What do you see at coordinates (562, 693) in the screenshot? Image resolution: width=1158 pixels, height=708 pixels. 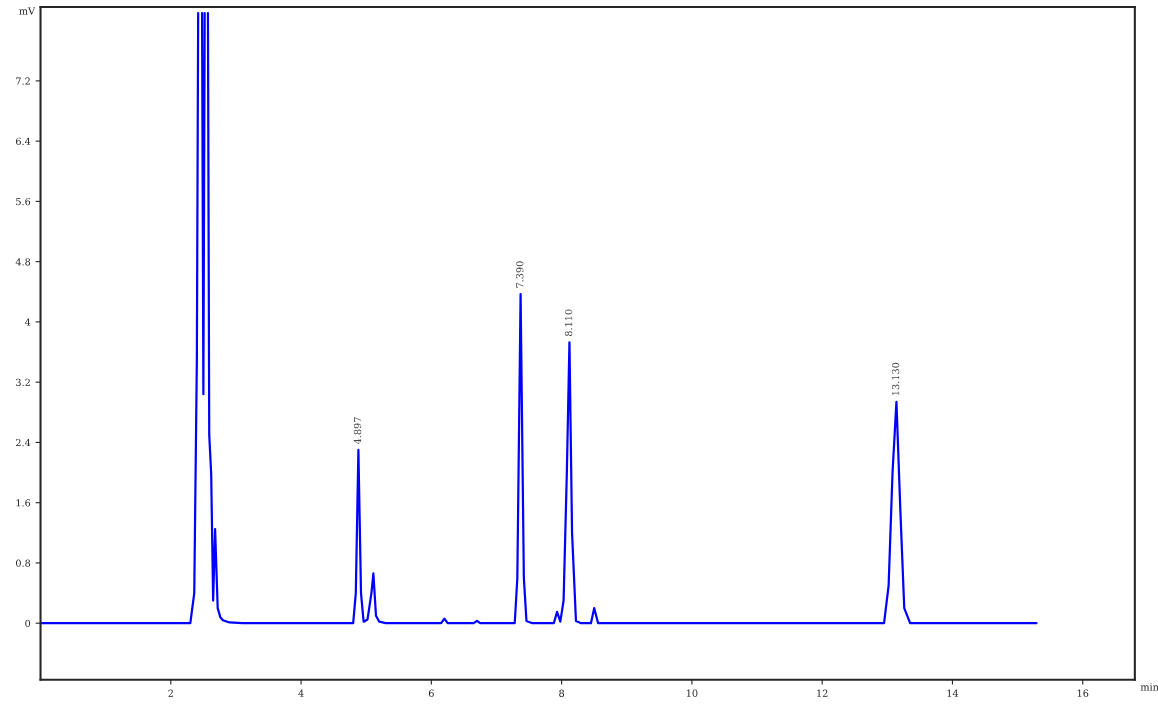 I see `x-tick-label: 8` at bounding box center [562, 693].